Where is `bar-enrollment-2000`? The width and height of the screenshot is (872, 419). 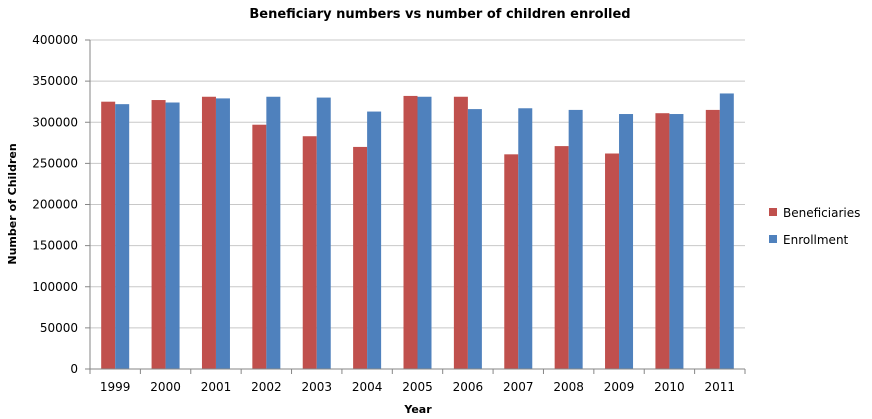
bar-enrollment-2000 is located at coordinates (172, 235).